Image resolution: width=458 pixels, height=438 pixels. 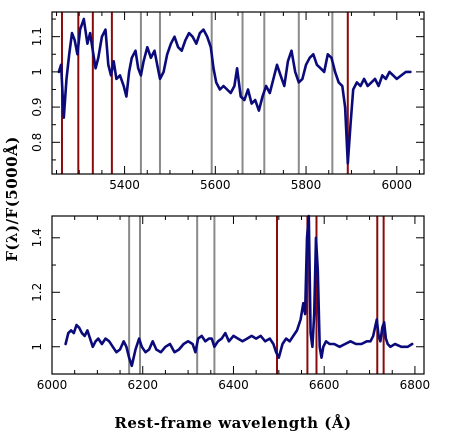 What do you see at coordinates (232, 423) in the screenshot?
I see `x-axis-title: Rest-frame wavelength (Å)` at bounding box center [232, 423].